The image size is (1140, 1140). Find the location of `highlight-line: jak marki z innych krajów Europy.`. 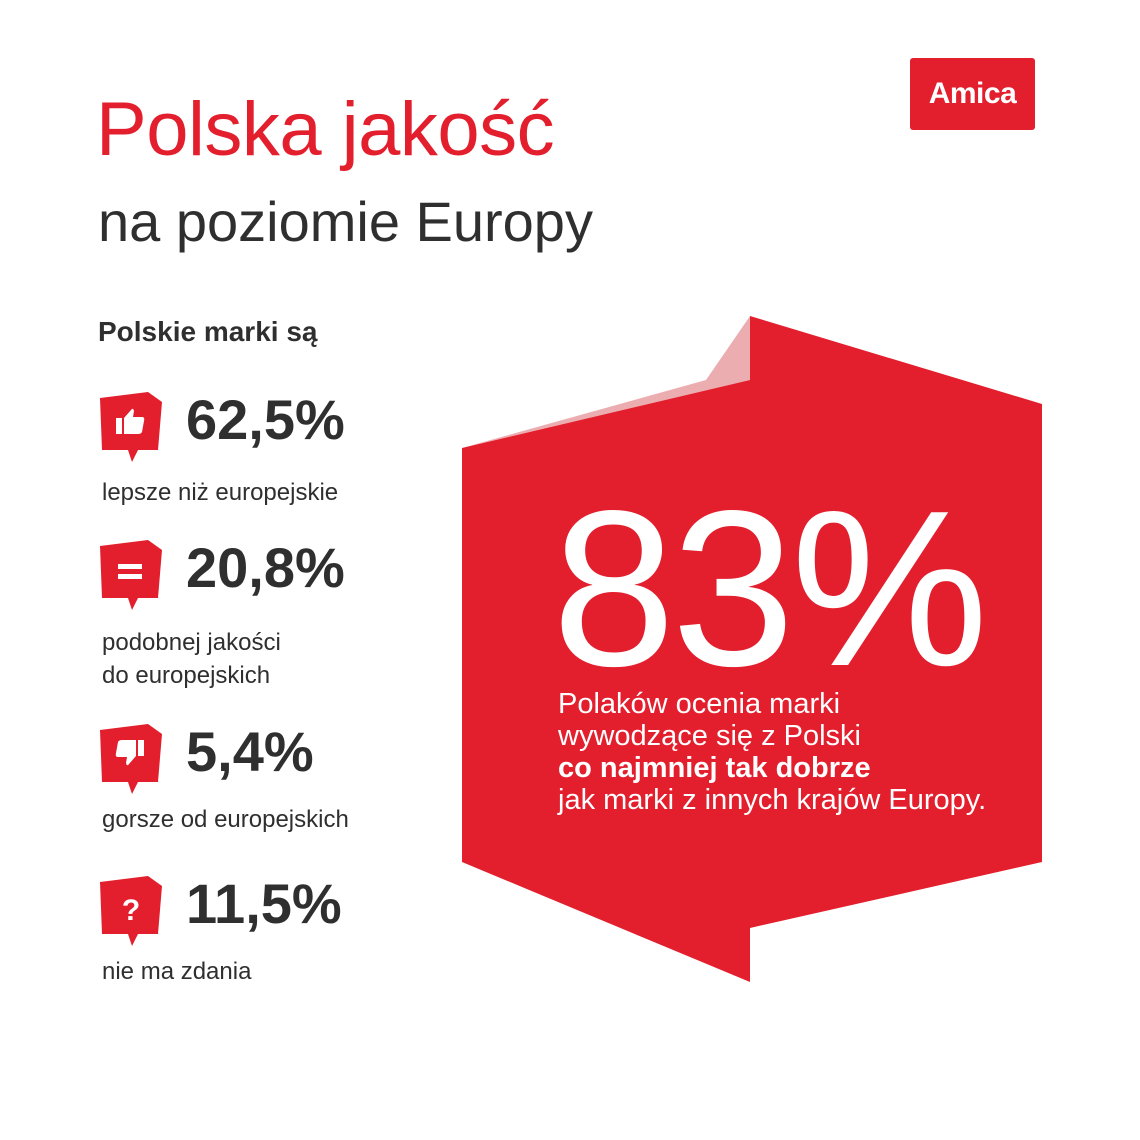

highlight-line: jak marki z innych krajów Europy. is located at coordinates (772, 800).